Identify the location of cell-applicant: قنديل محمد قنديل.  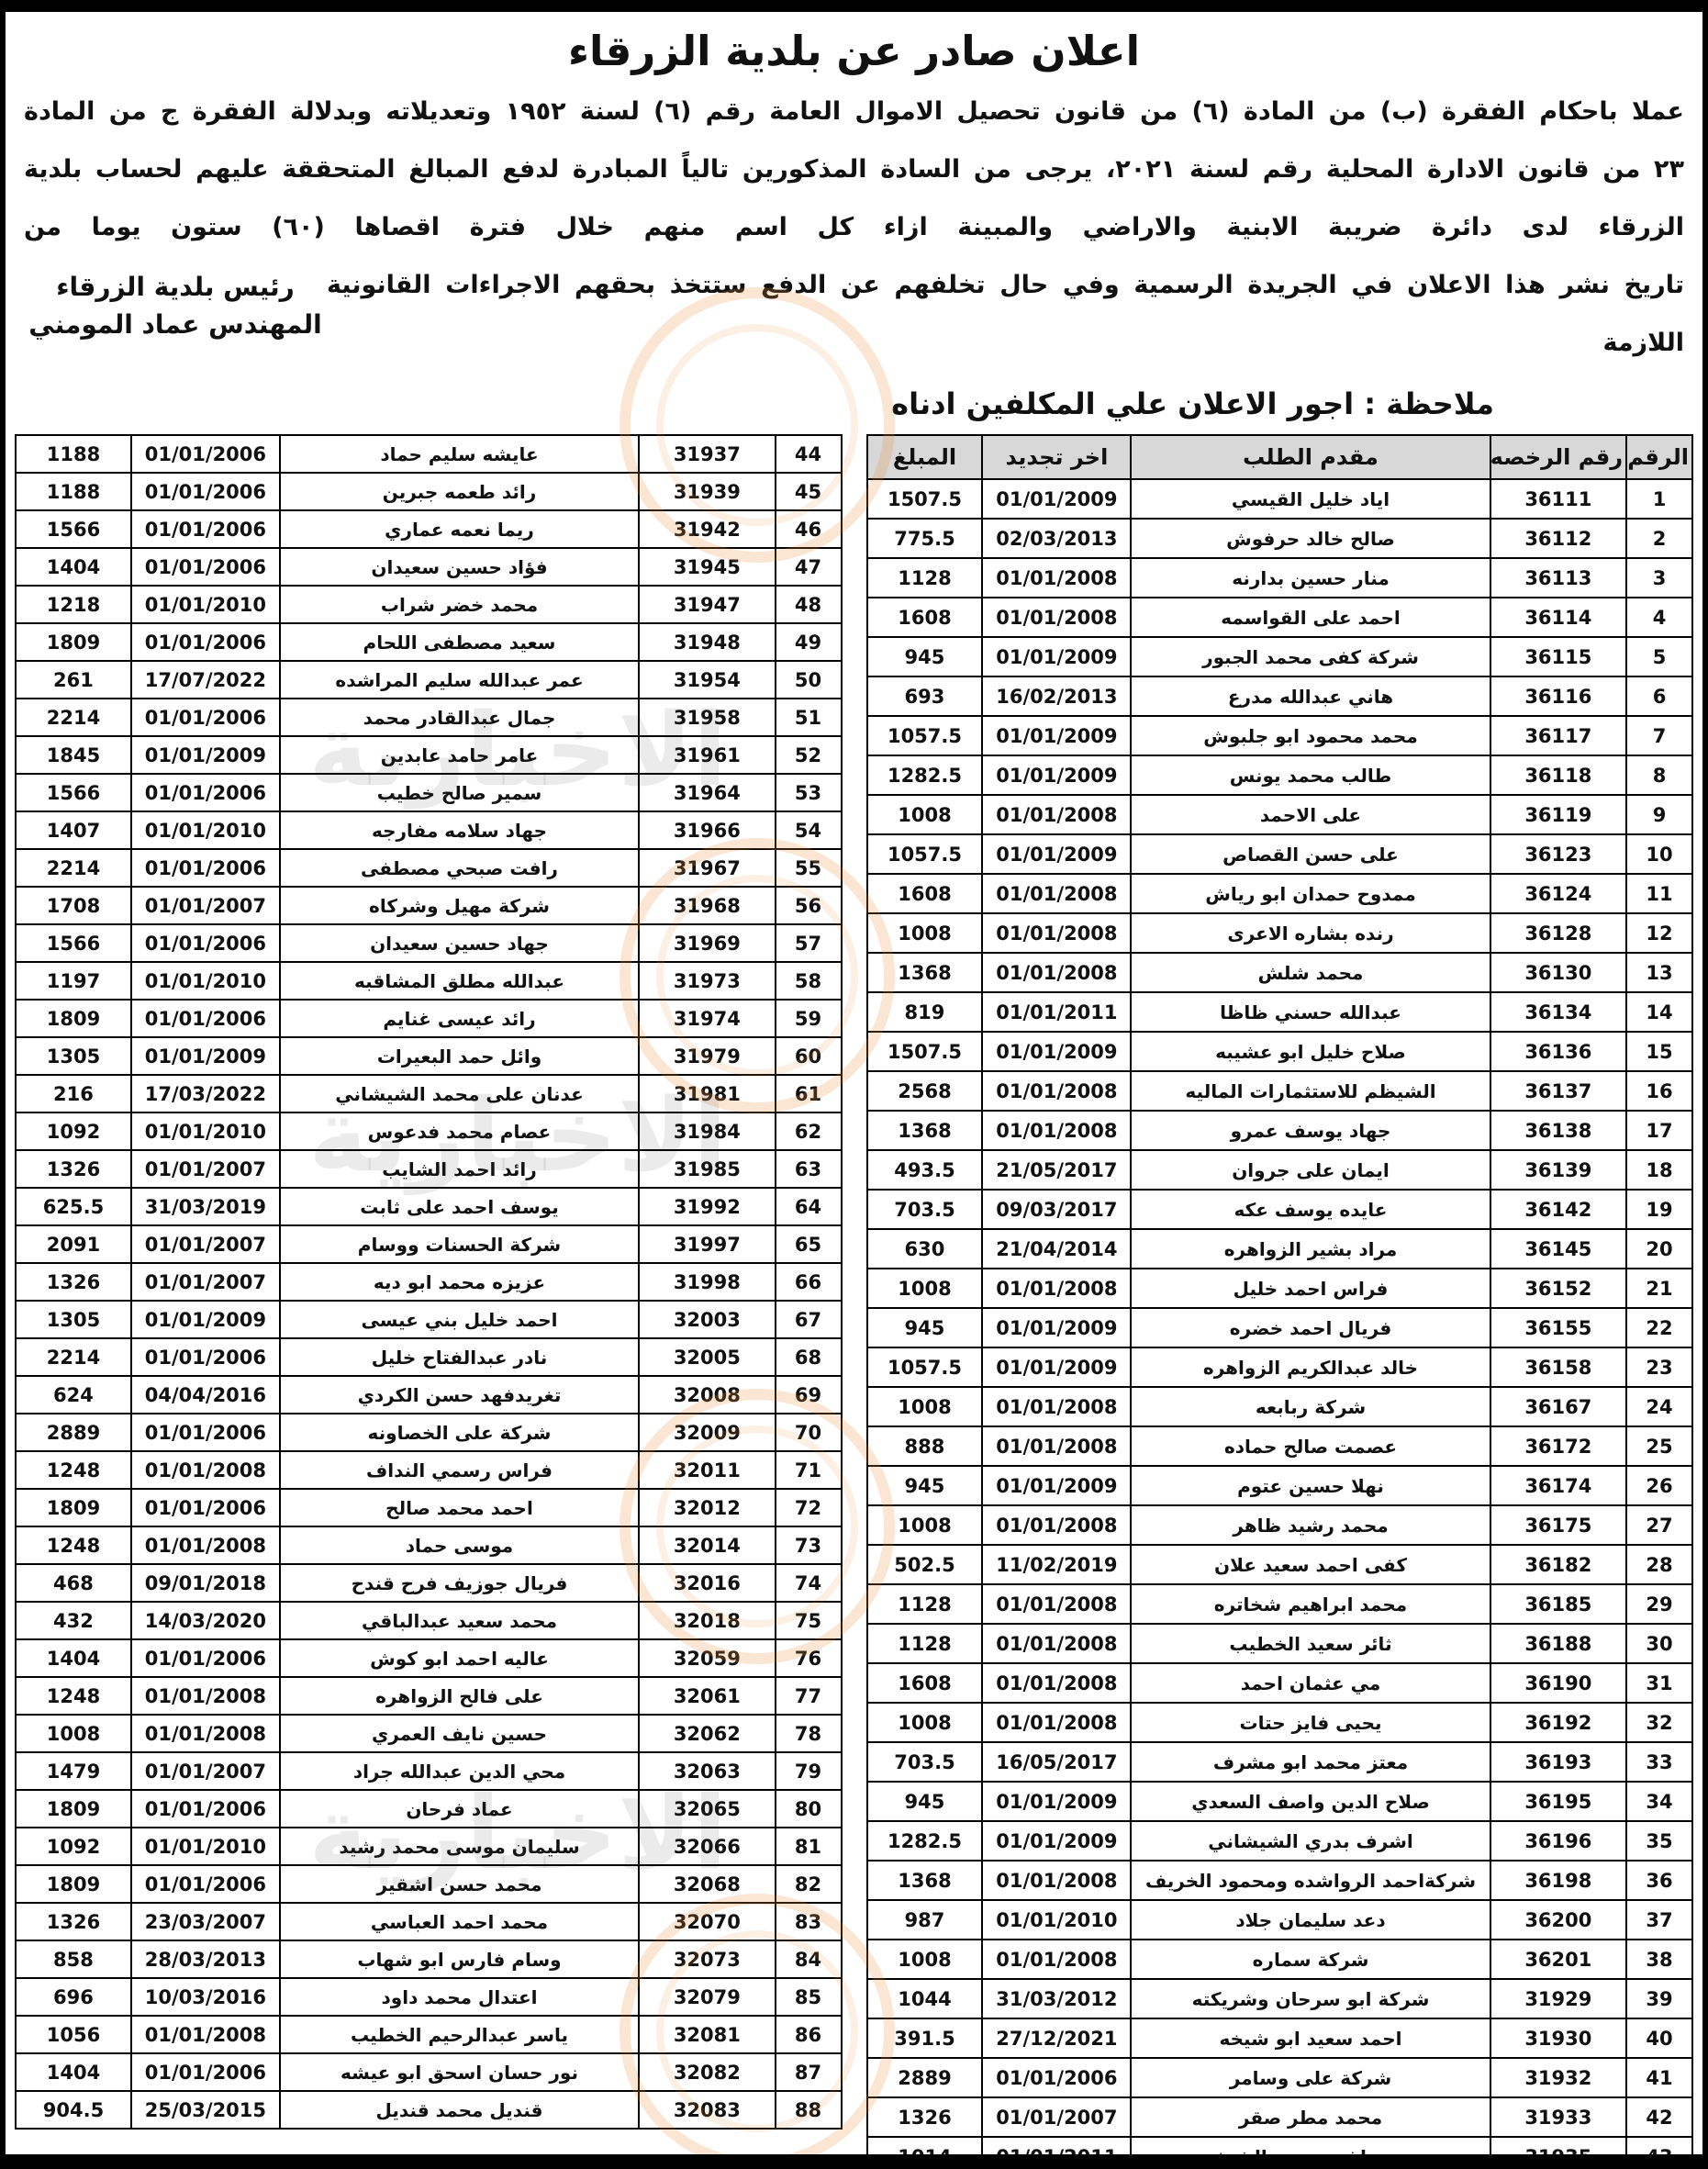
(459, 2110).